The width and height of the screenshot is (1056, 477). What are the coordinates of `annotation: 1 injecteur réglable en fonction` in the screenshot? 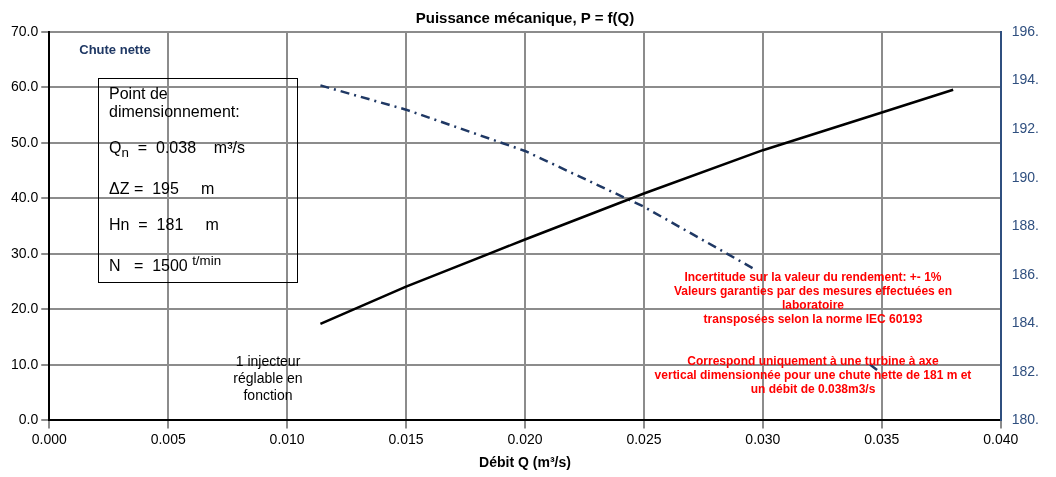 It's located at (268, 378).